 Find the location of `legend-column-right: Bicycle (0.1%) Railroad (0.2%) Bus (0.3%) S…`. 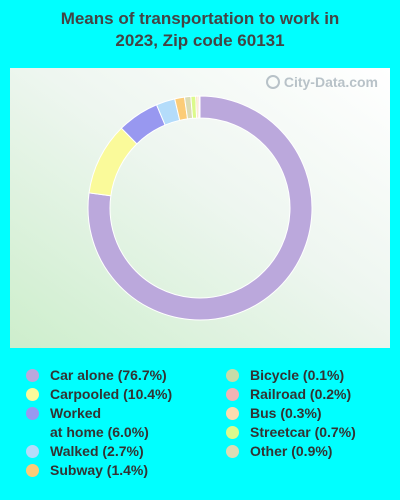

legend-column-right: Bicycle (0.1%) Railroad (0.2%) Bus (0.3%) S… is located at coordinates (291, 413).